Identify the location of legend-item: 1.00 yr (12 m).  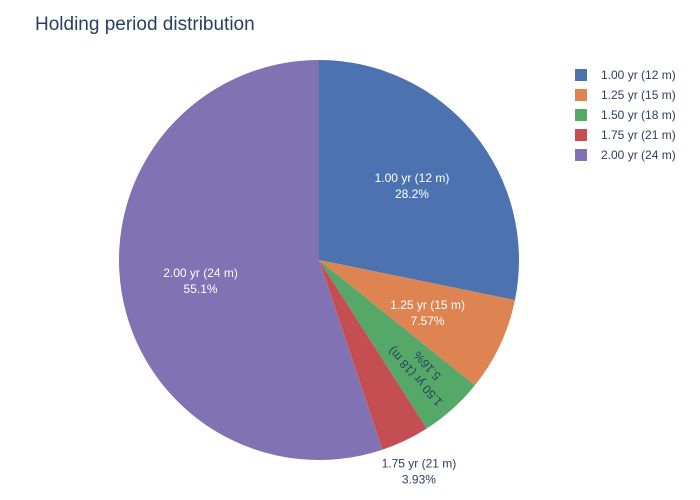
(625, 75).